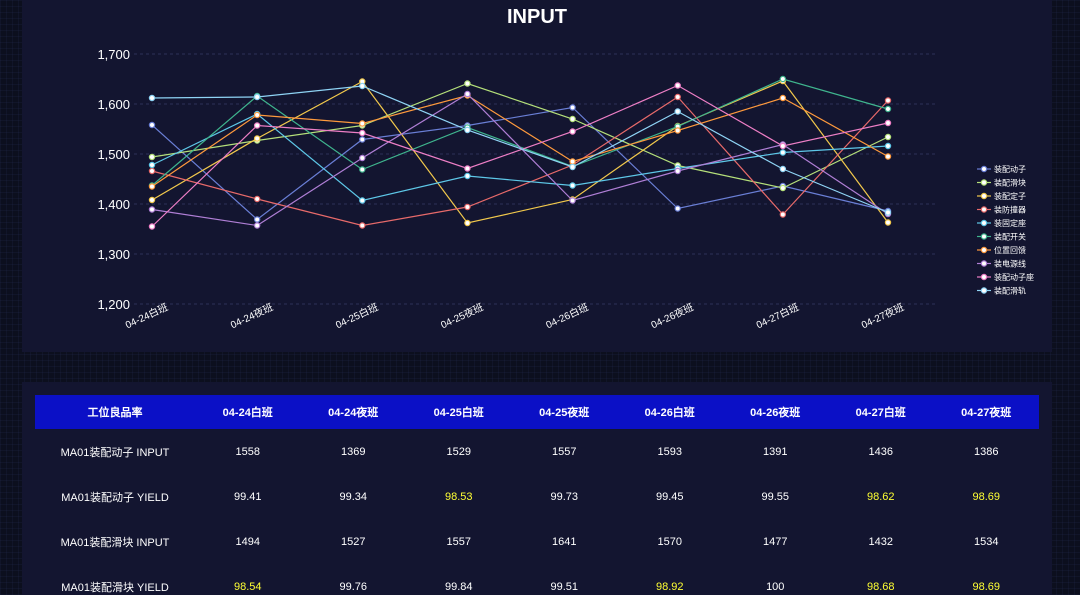 Image resolution: width=1080 pixels, height=595 pixels. Describe the element at coordinates (113, 179) in the screenshot. I see `y-axis: 1,200 1,300 1,400 1,500 1,600 1,700` at that location.